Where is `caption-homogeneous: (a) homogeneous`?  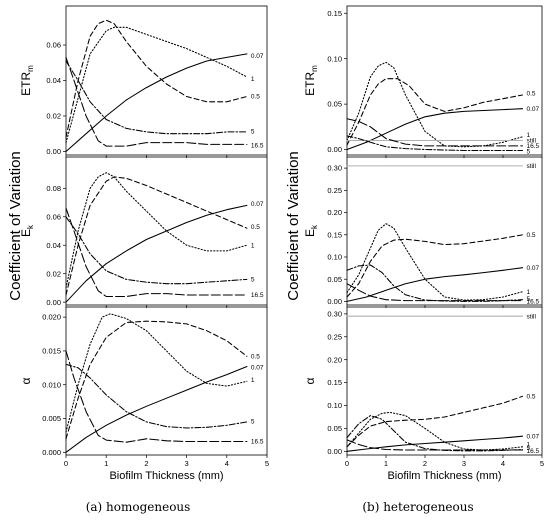
caption-homogeneous: (a) homogeneous is located at coordinates (138, 507).